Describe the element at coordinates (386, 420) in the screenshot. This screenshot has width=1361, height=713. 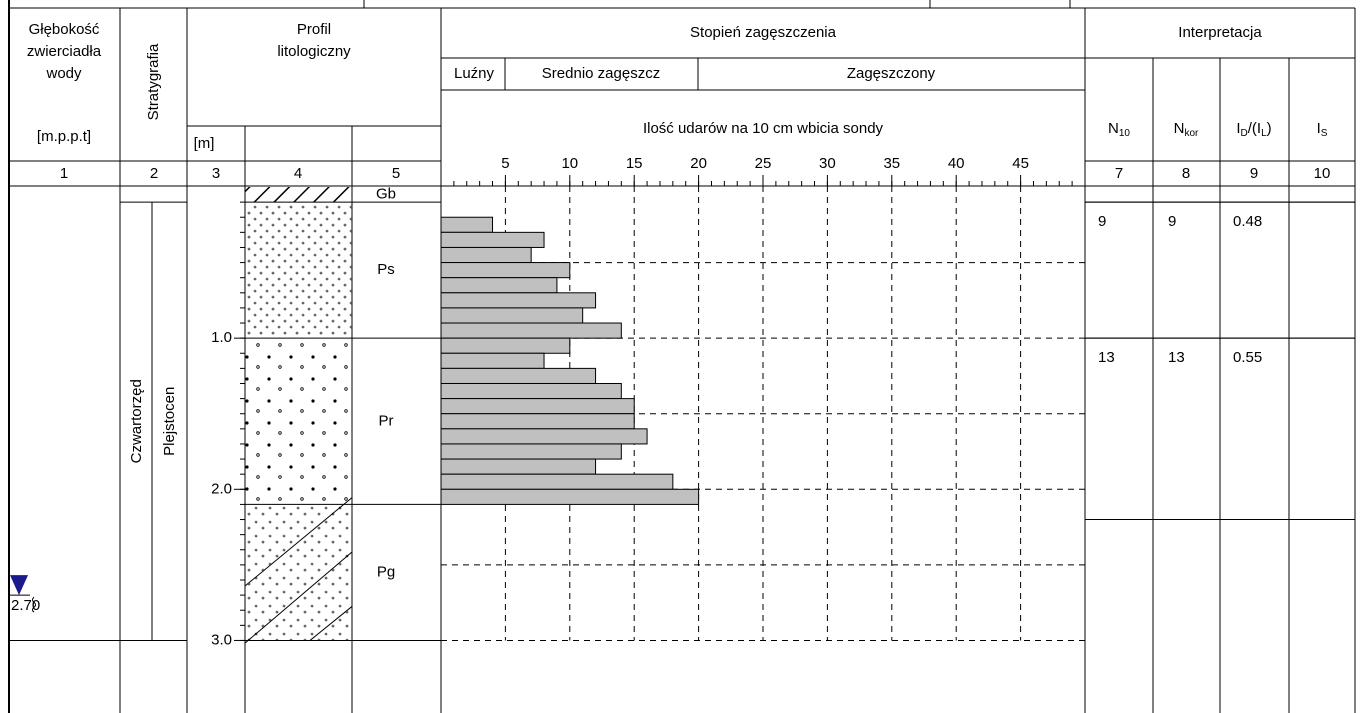
I see `layer-name: Pr` at that location.